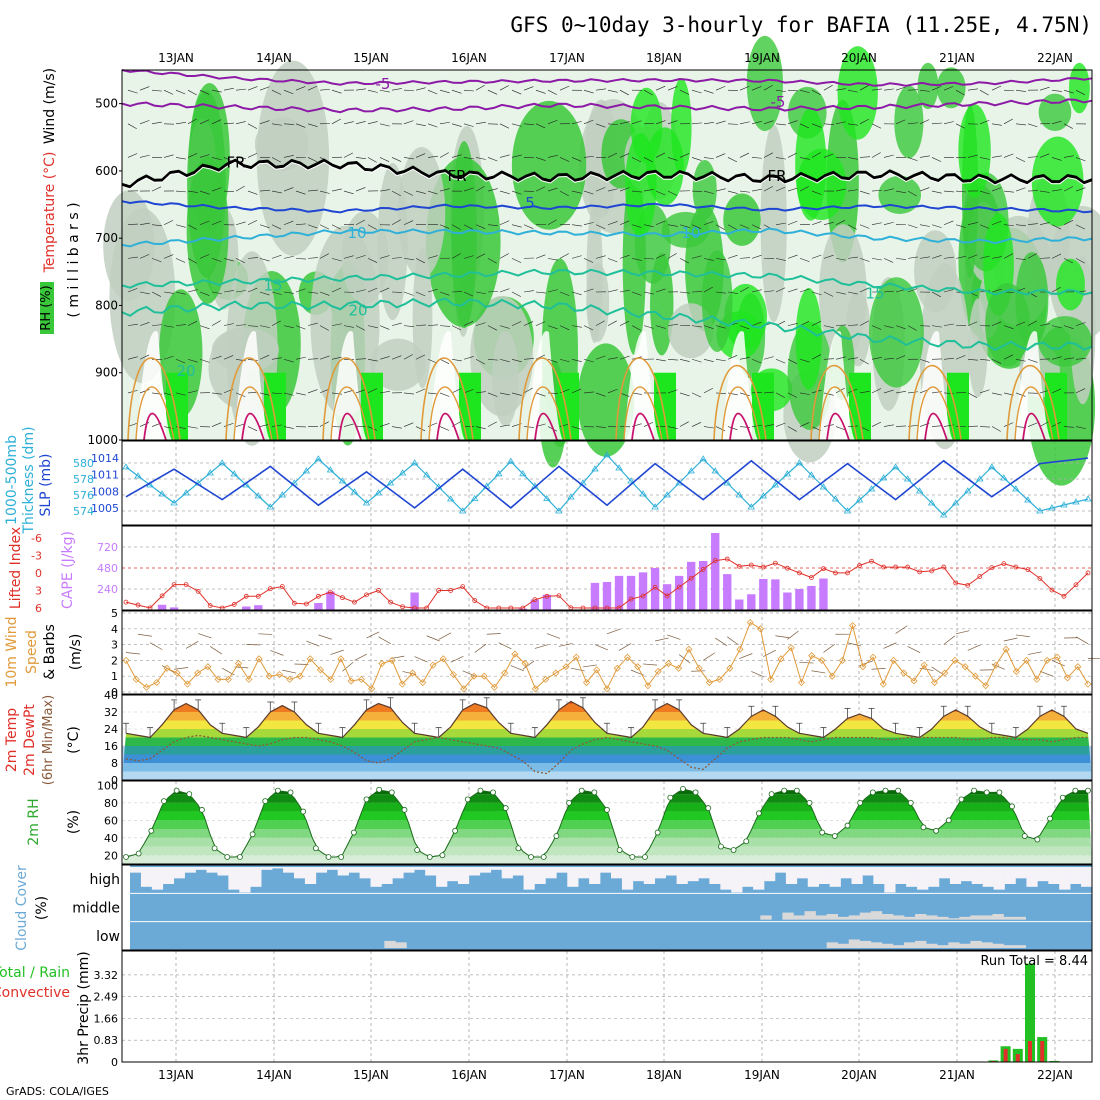 The image size is (1100, 1100). What do you see at coordinates (76, 652) in the screenshot?
I see `axis-label-wind-unit: (m/s)` at bounding box center [76, 652].